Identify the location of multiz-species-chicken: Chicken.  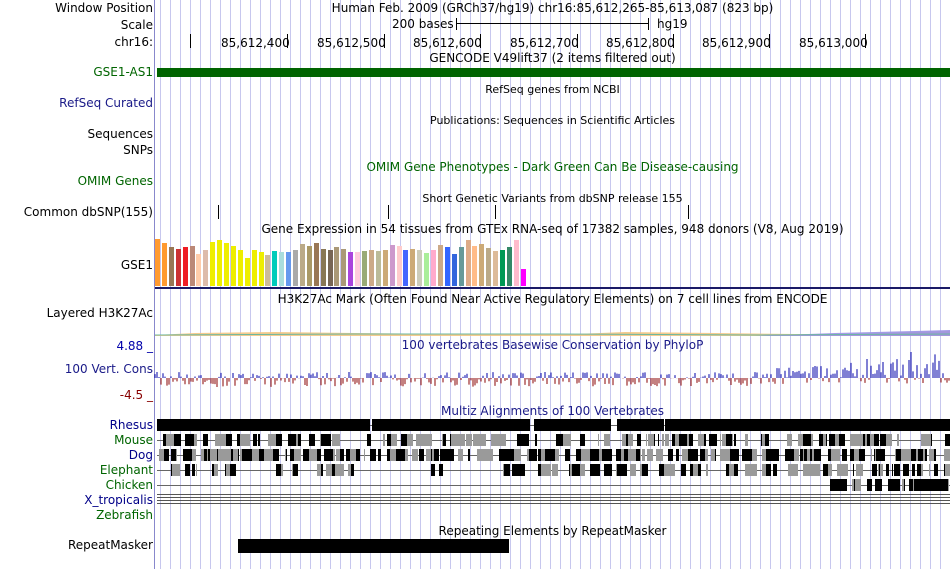
(129, 485).